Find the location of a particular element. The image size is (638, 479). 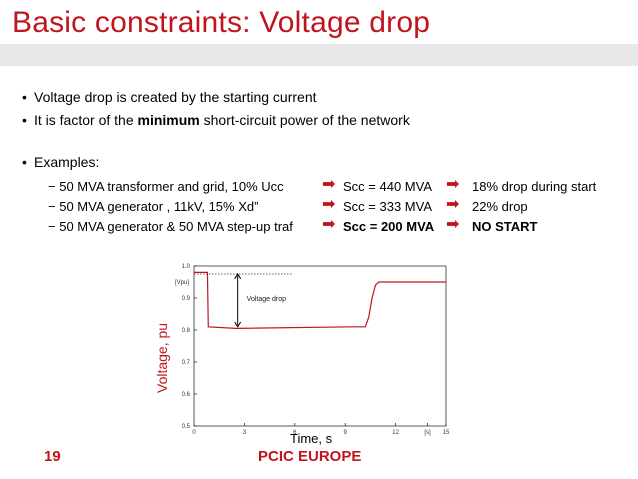

x-tick-label: [s] is located at coordinates (427, 433).